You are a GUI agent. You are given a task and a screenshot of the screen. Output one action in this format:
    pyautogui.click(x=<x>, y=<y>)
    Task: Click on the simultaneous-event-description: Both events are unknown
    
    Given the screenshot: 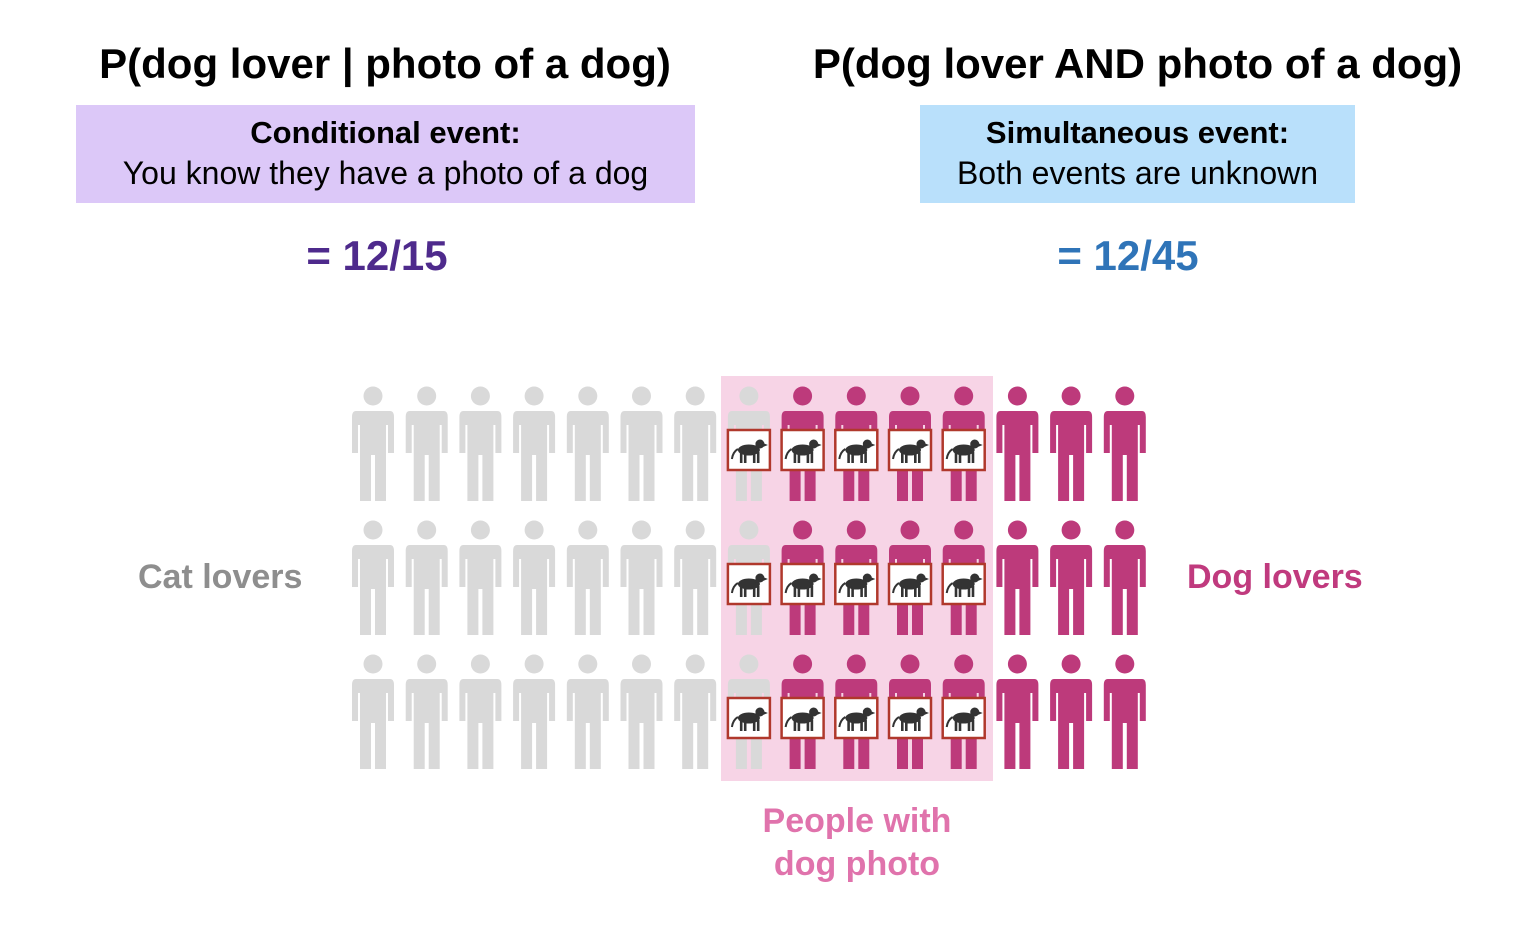 What is the action you would take?
    pyautogui.click(x=1137, y=173)
    